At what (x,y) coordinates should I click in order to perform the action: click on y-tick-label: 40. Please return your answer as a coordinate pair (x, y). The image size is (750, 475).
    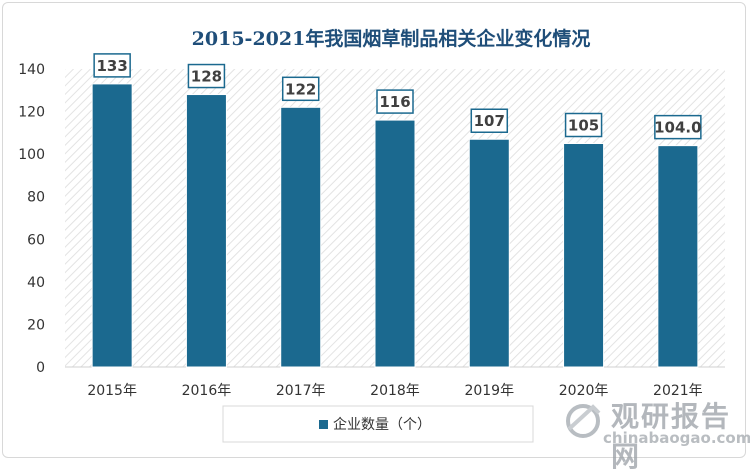
    Looking at the image, I should click on (36, 283).